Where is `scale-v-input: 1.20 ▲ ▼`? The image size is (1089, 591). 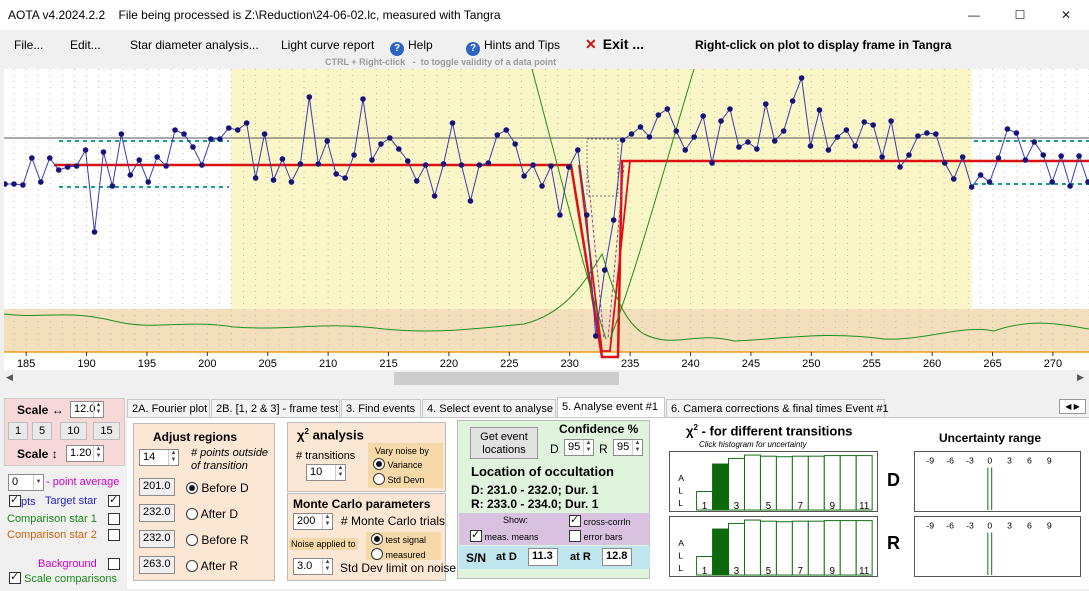 scale-v-input: 1.20 ▲ ▼ is located at coordinates (85, 453).